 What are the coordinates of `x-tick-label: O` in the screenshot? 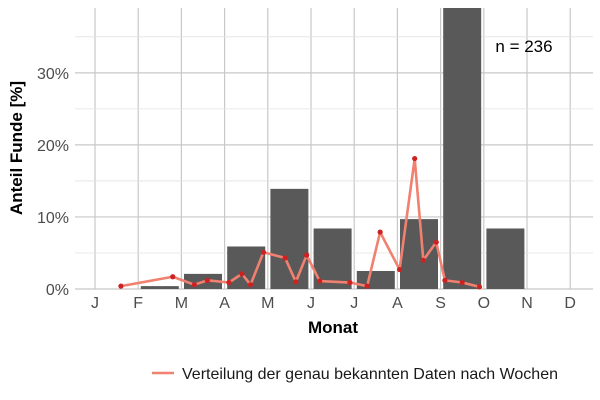 It's located at (484, 303).